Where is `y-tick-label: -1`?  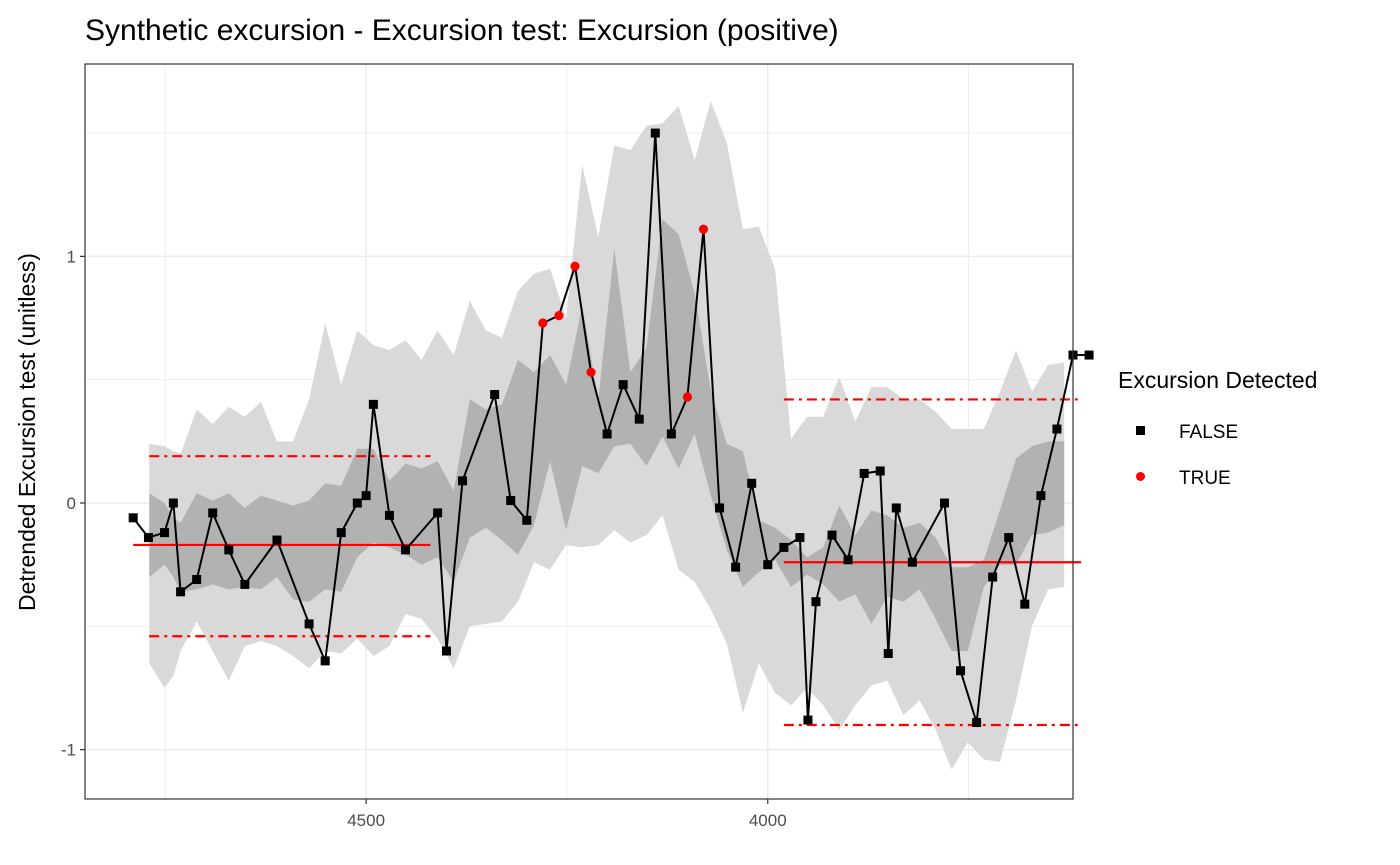
y-tick-label: -1 is located at coordinates (68, 750).